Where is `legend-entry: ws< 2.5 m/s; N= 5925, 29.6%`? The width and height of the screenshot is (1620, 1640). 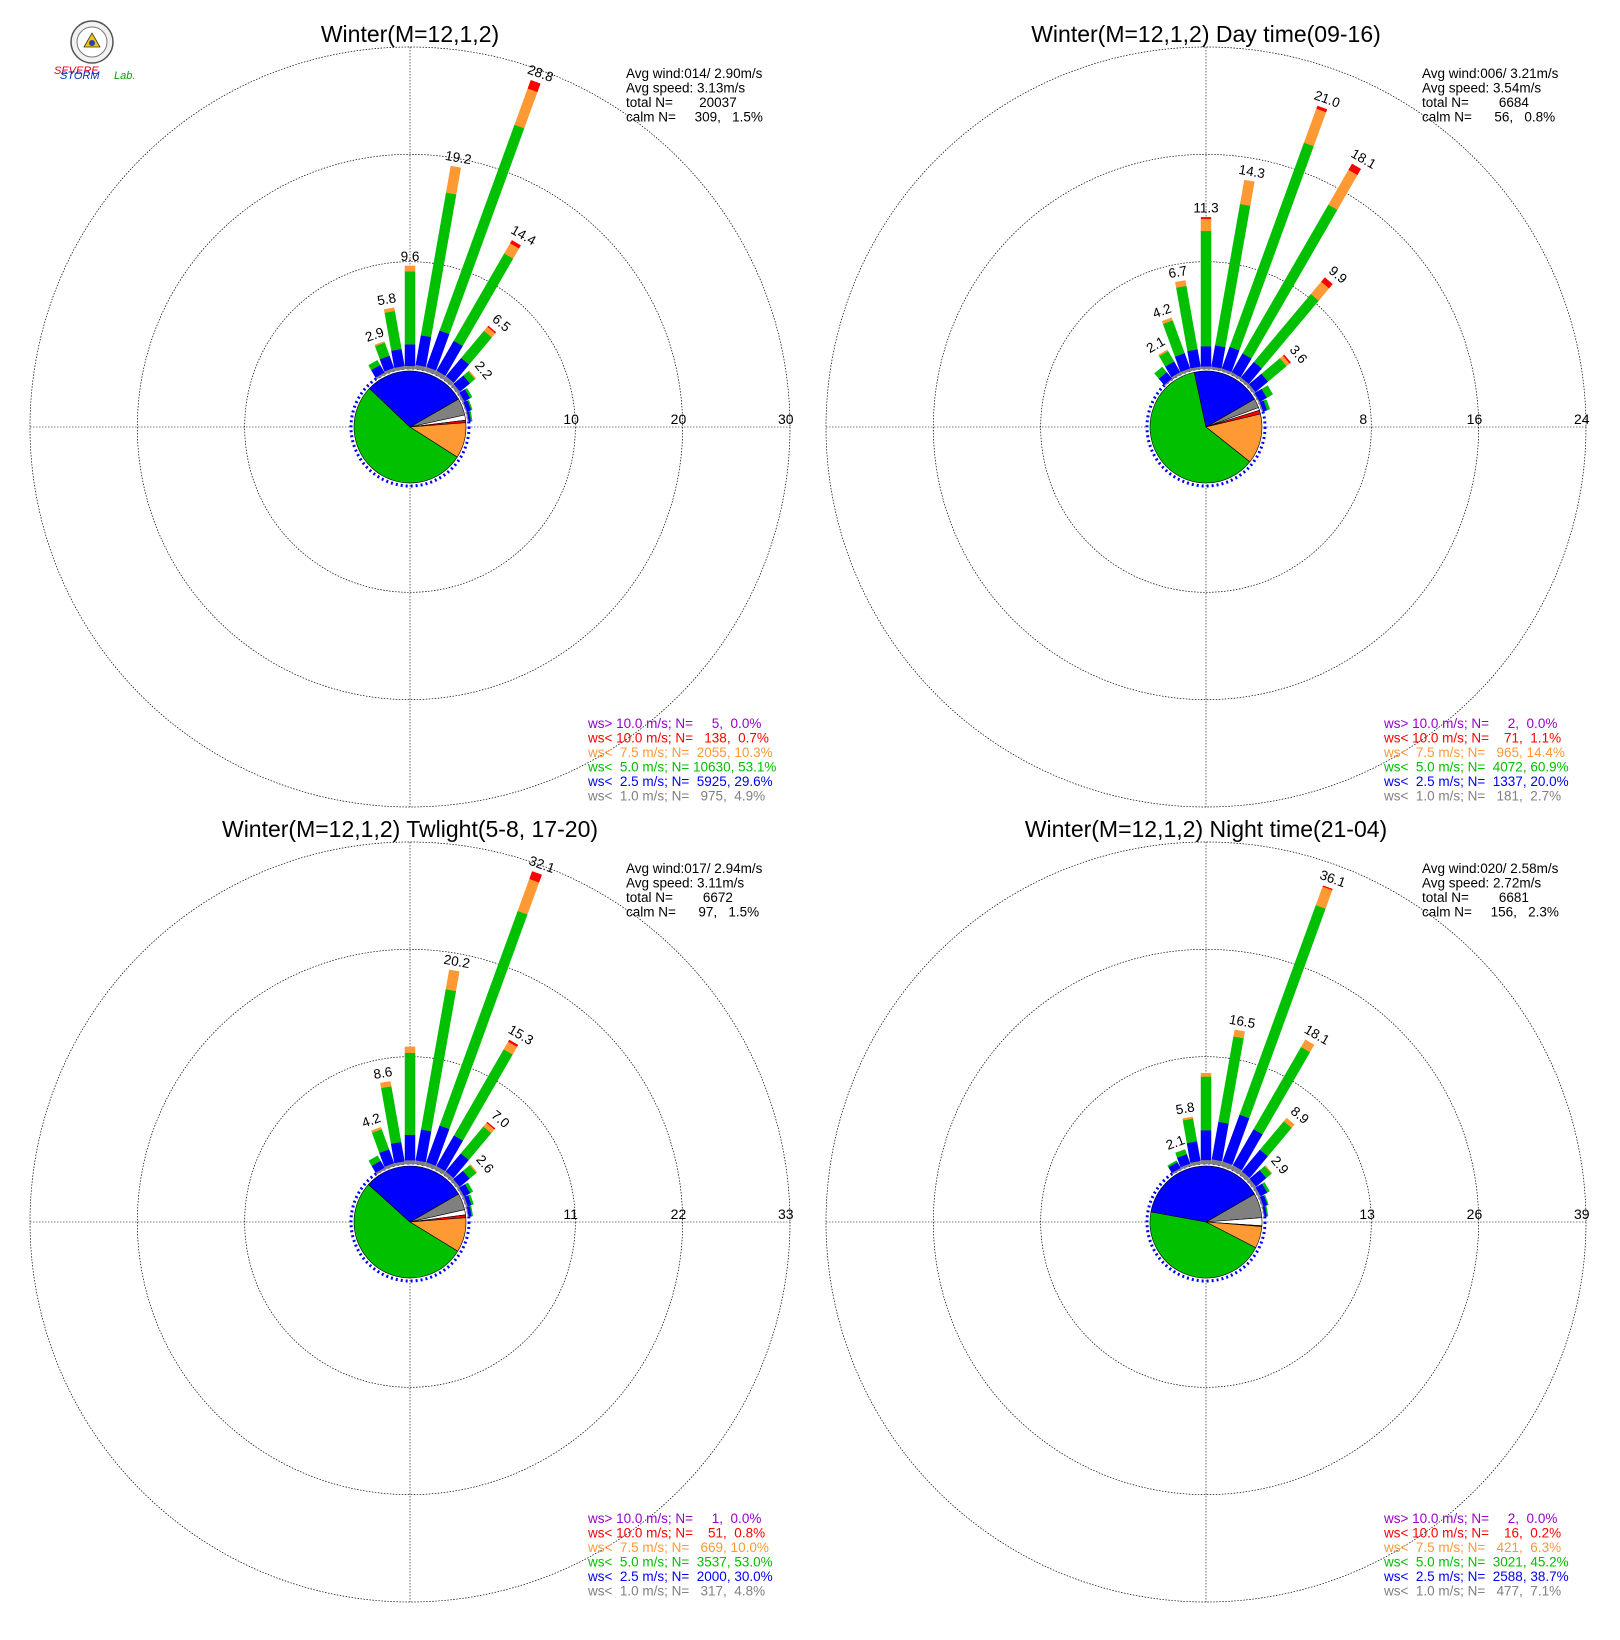
legend-entry: ws< 2.5 m/s; N= 5925, 29.6% is located at coordinates (680, 781).